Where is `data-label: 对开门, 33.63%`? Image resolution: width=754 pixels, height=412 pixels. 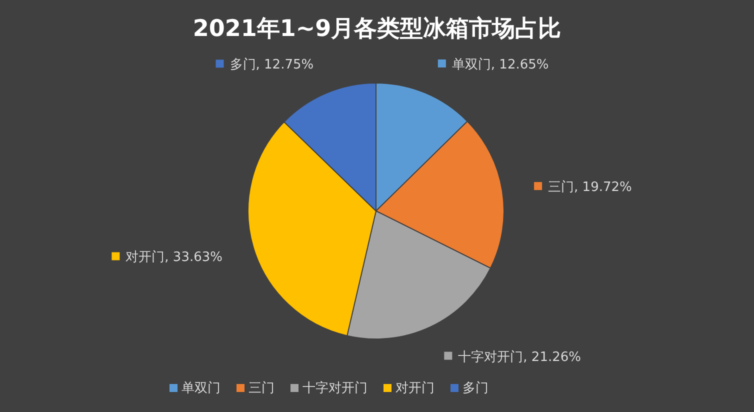 data-label: 对开门, 33.63% is located at coordinates (174, 257).